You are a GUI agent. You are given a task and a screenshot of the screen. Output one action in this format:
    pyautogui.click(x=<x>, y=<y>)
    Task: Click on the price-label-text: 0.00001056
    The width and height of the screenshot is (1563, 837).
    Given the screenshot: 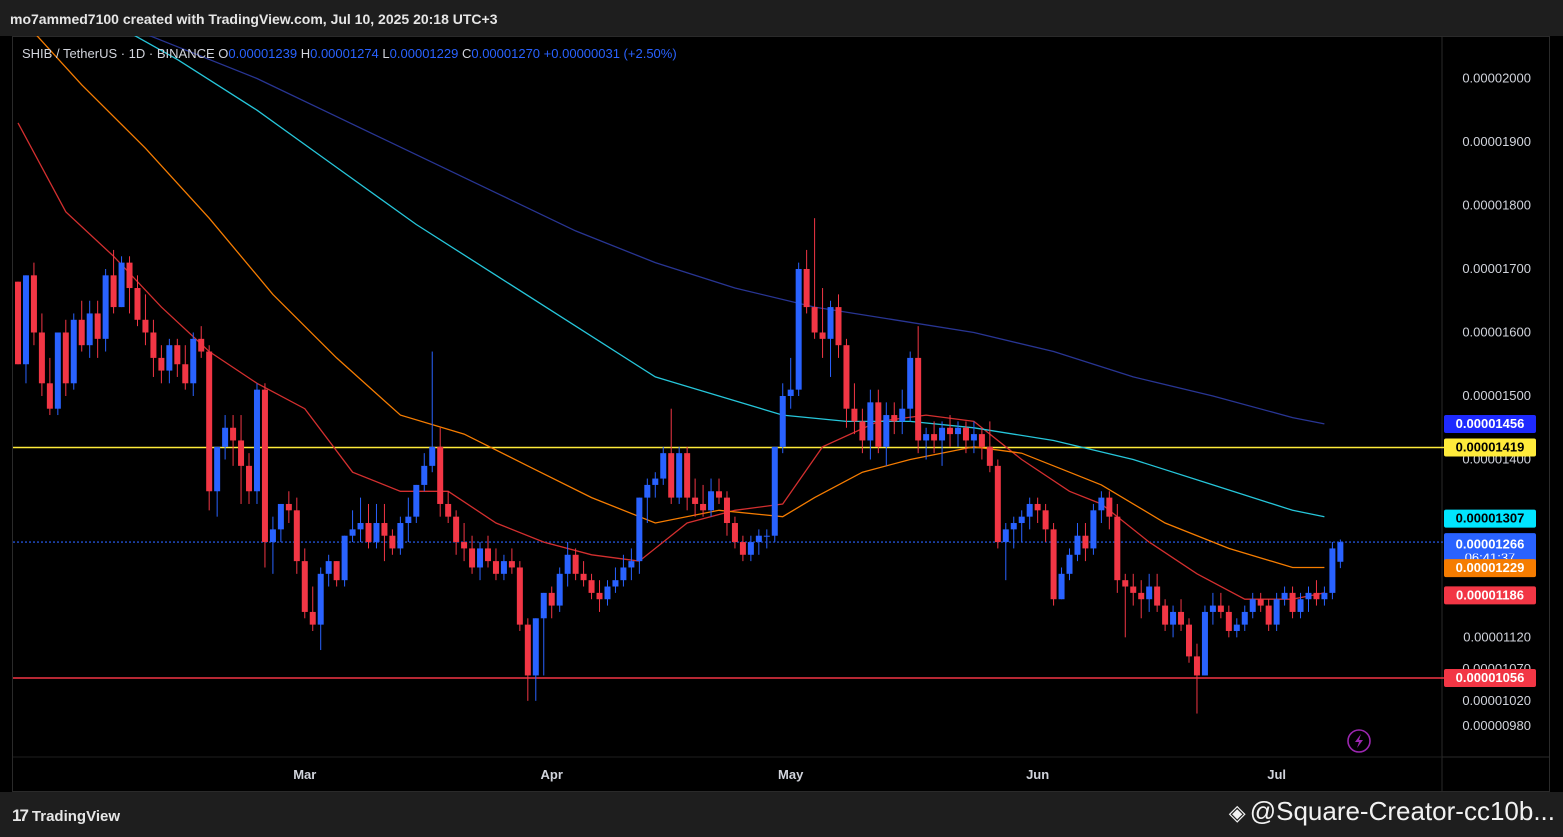 What is the action you would take?
    pyautogui.click(x=1490, y=677)
    